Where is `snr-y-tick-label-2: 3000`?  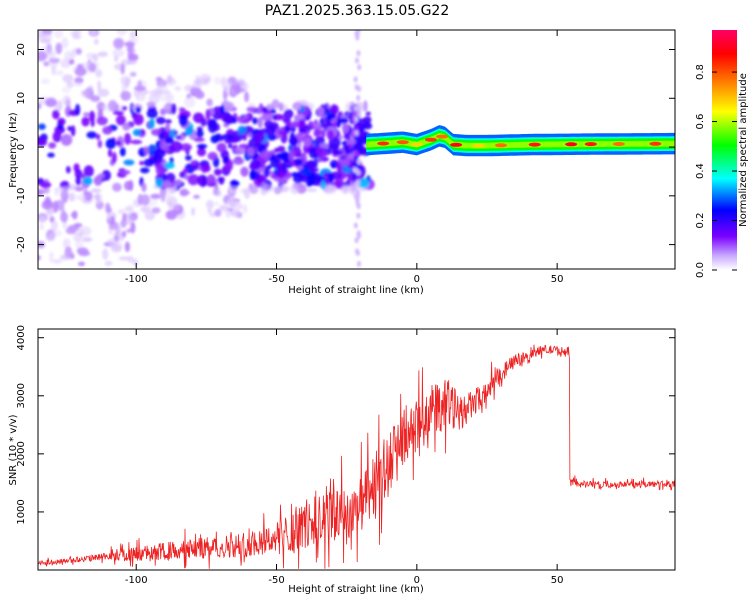 snr-y-tick-label-2: 3000 is located at coordinates (21, 395).